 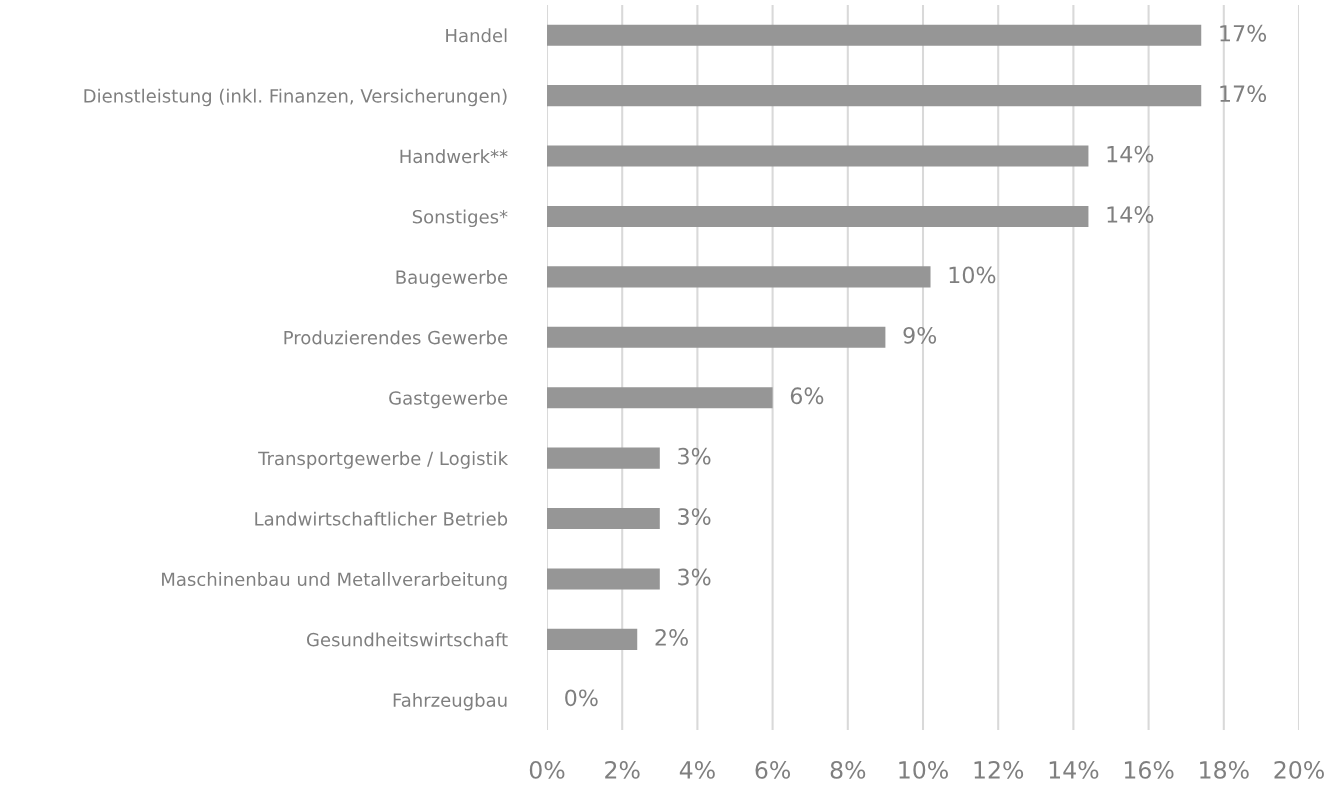 What do you see at coordinates (697, 769) in the screenshot?
I see `x-tick-label: 4%` at bounding box center [697, 769].